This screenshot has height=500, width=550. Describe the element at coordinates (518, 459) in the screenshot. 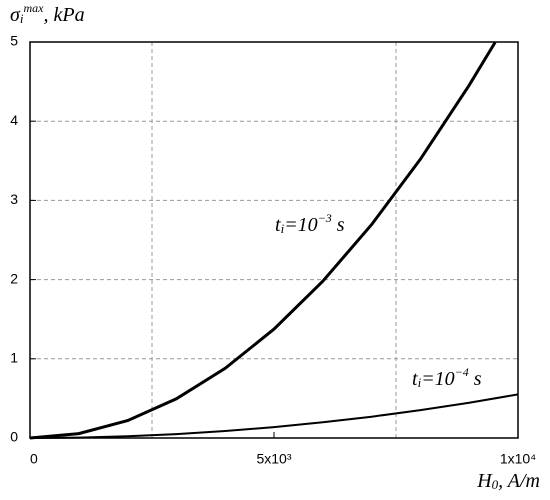

I see `x-tick-label: 1x10⁴` at that location.